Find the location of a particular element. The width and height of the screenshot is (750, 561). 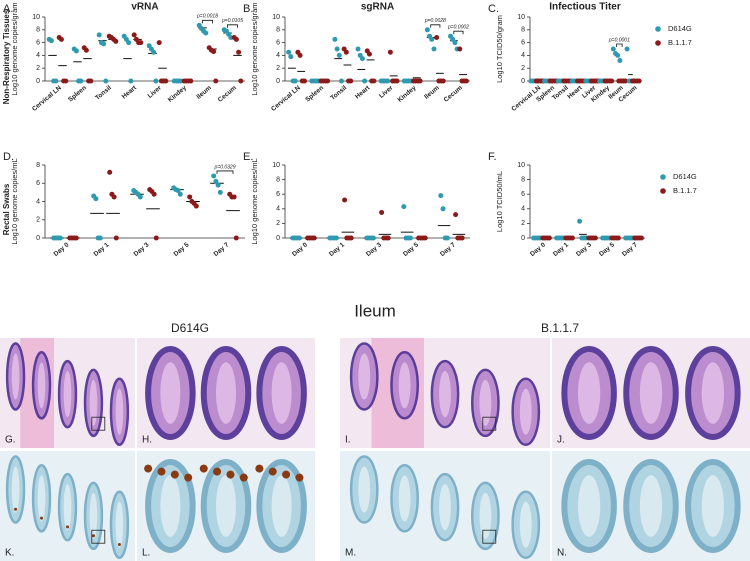

x-tick-label: Day 3 is located at coordinates (374, 249).